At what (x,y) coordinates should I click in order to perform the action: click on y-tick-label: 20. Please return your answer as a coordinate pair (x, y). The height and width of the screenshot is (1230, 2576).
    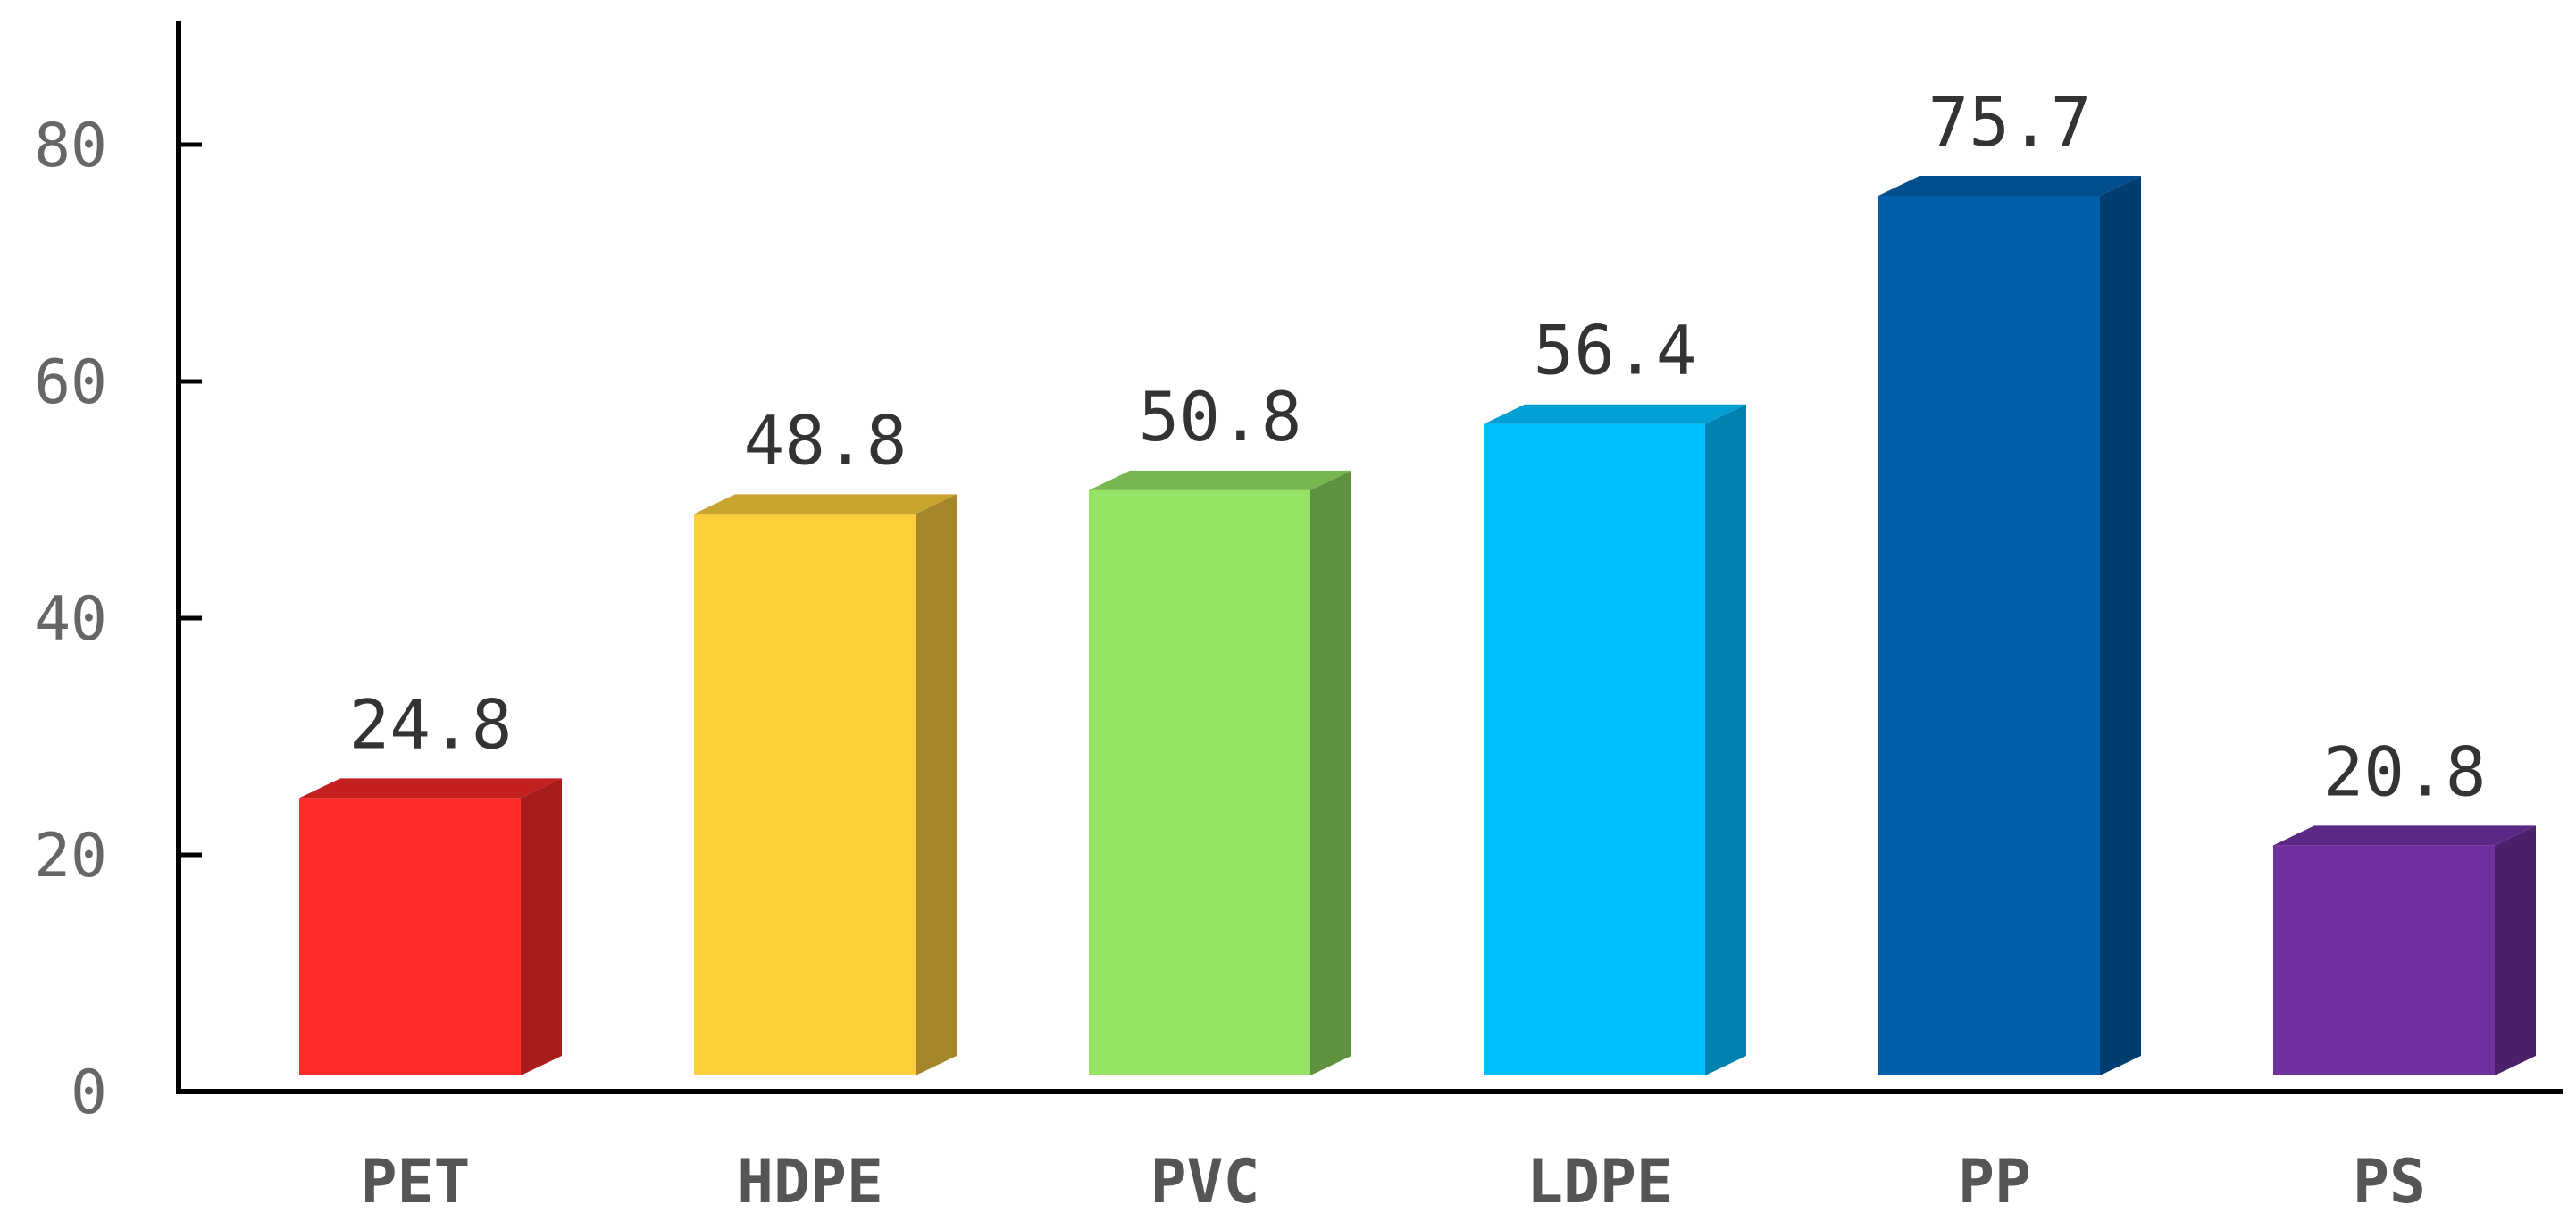
    Looking at the image, I should click on (71, 856).